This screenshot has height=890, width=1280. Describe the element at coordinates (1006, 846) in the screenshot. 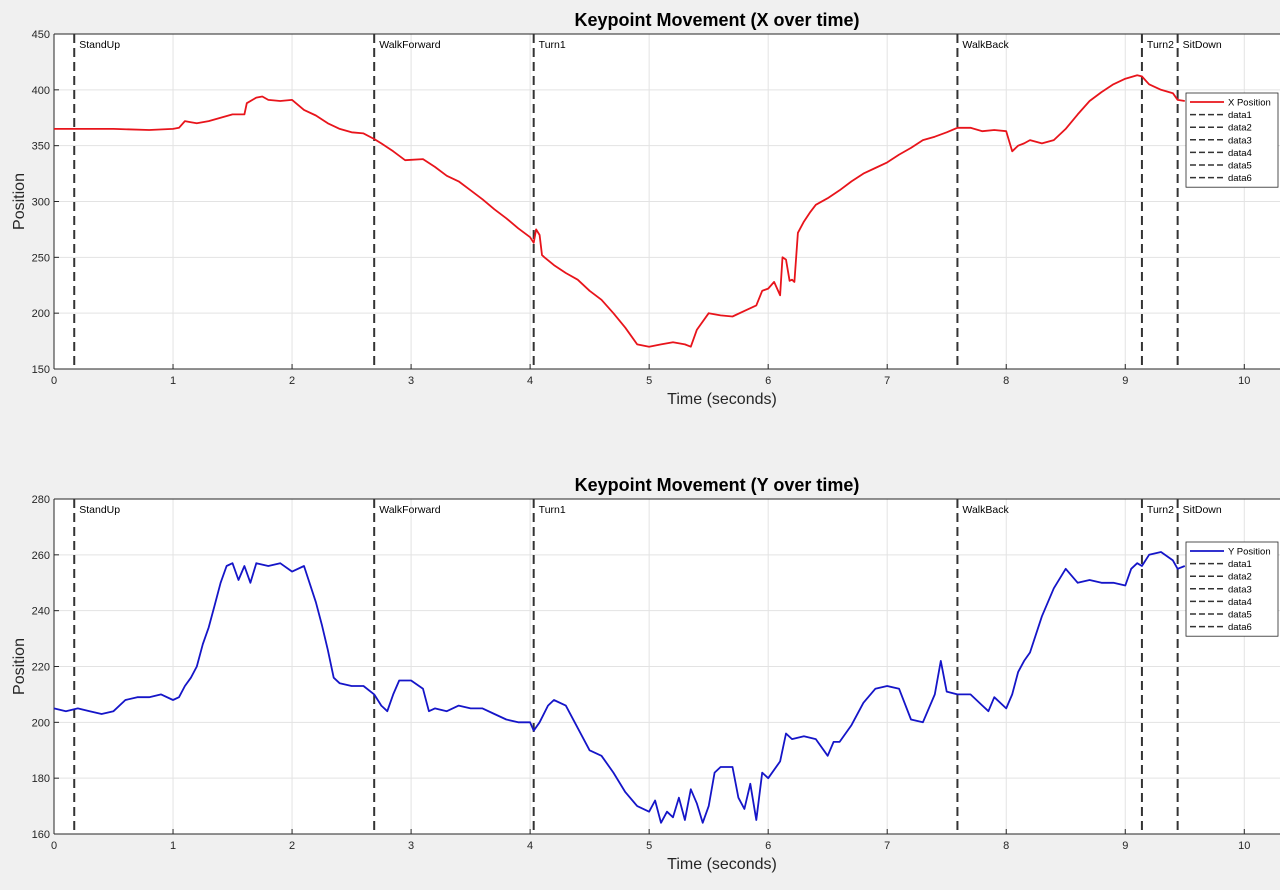

I see `chart2-x-tick-label: 8` at that location.